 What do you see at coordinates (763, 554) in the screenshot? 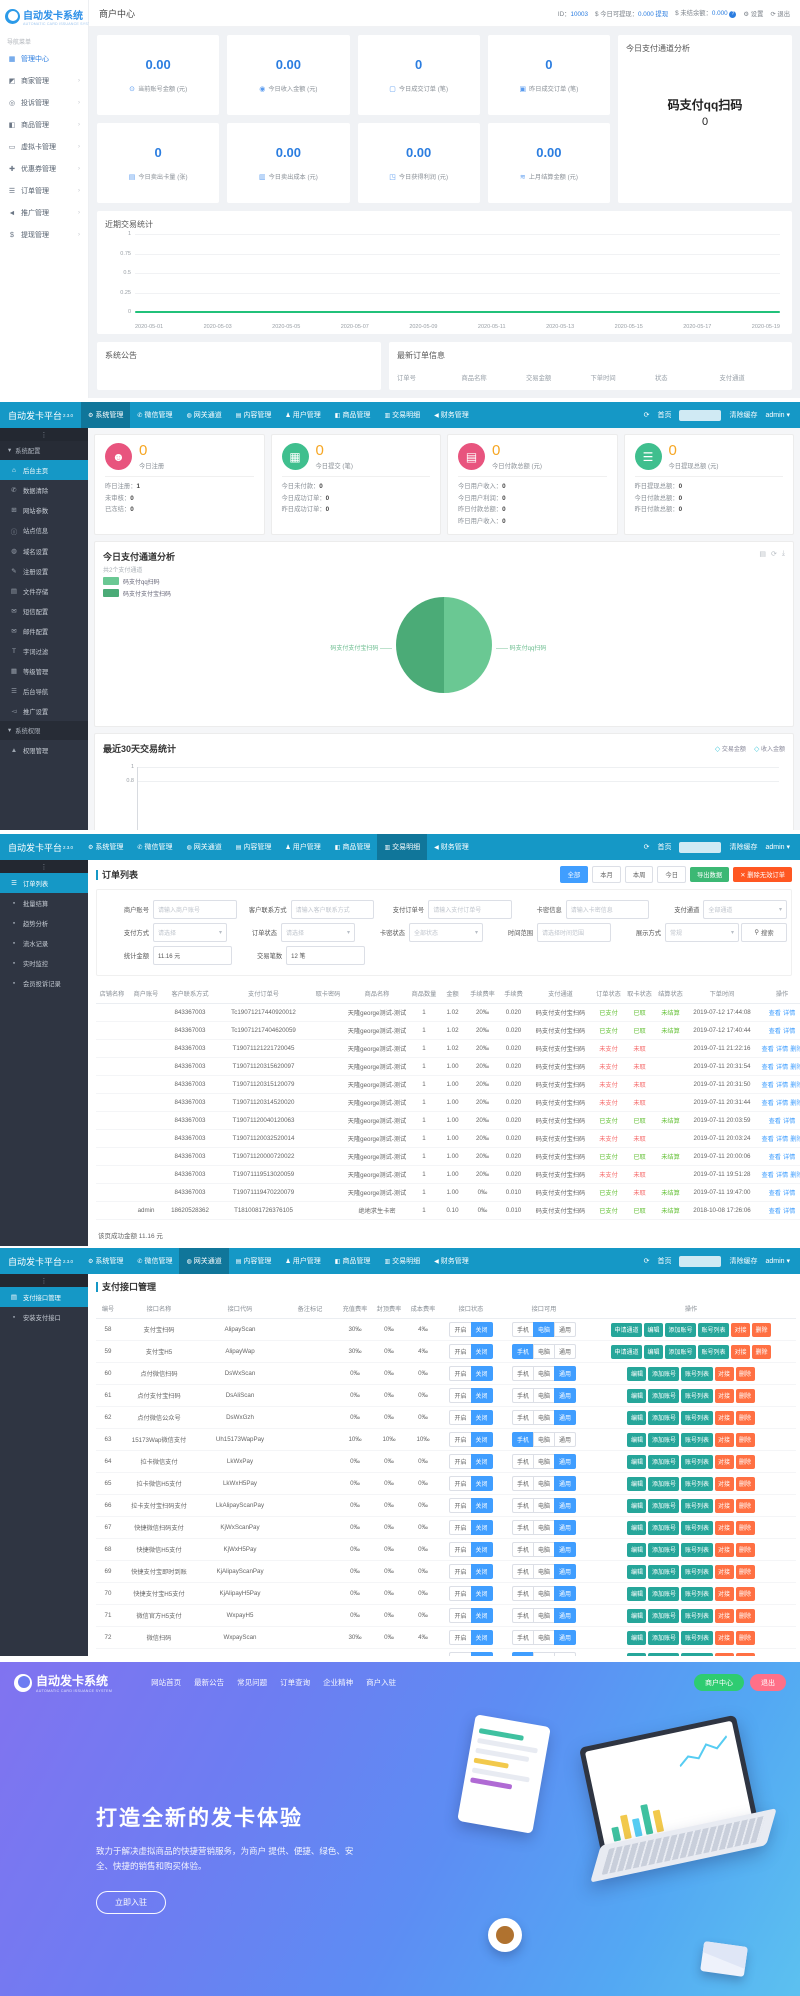
I see `data-view-icon: ▤` at bounding box center [763, 554].